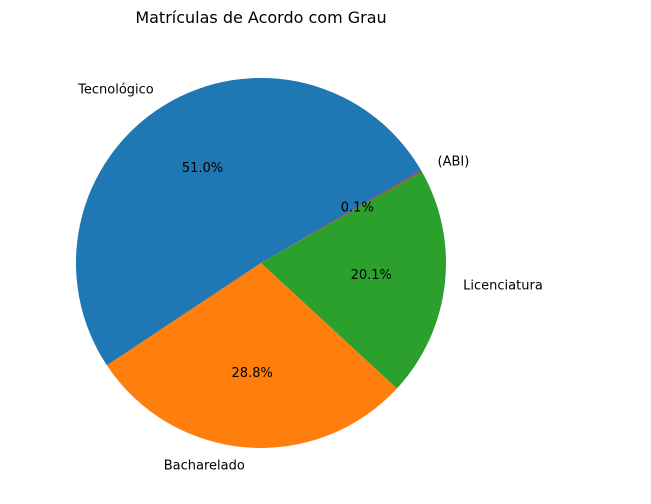  I want to click on slice-label-bacharelado: Bacharelado, so click(204, 465).